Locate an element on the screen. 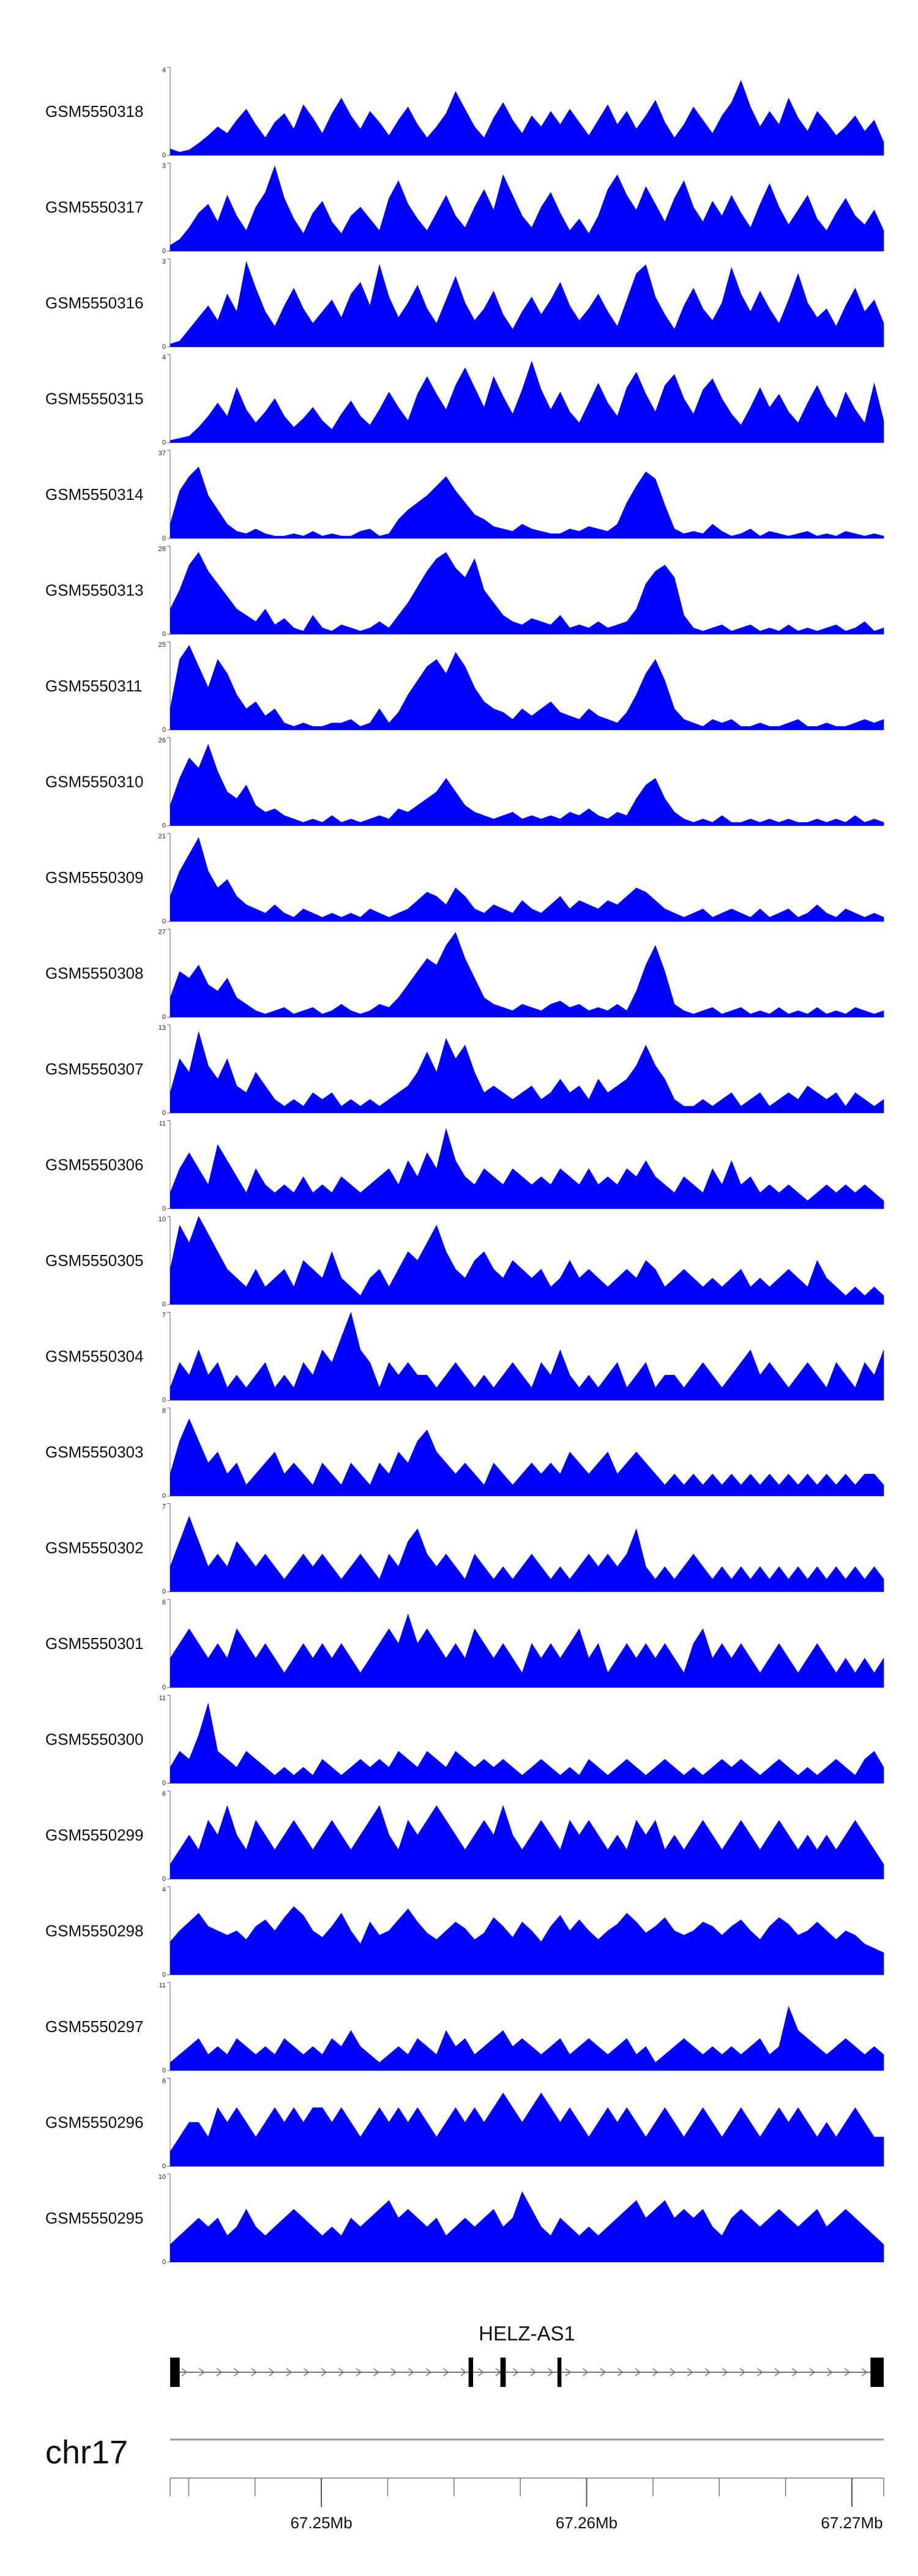 This screenshot has width=918, height=2576. track-label: GSM5550315 is located at coordinates (94, 399).